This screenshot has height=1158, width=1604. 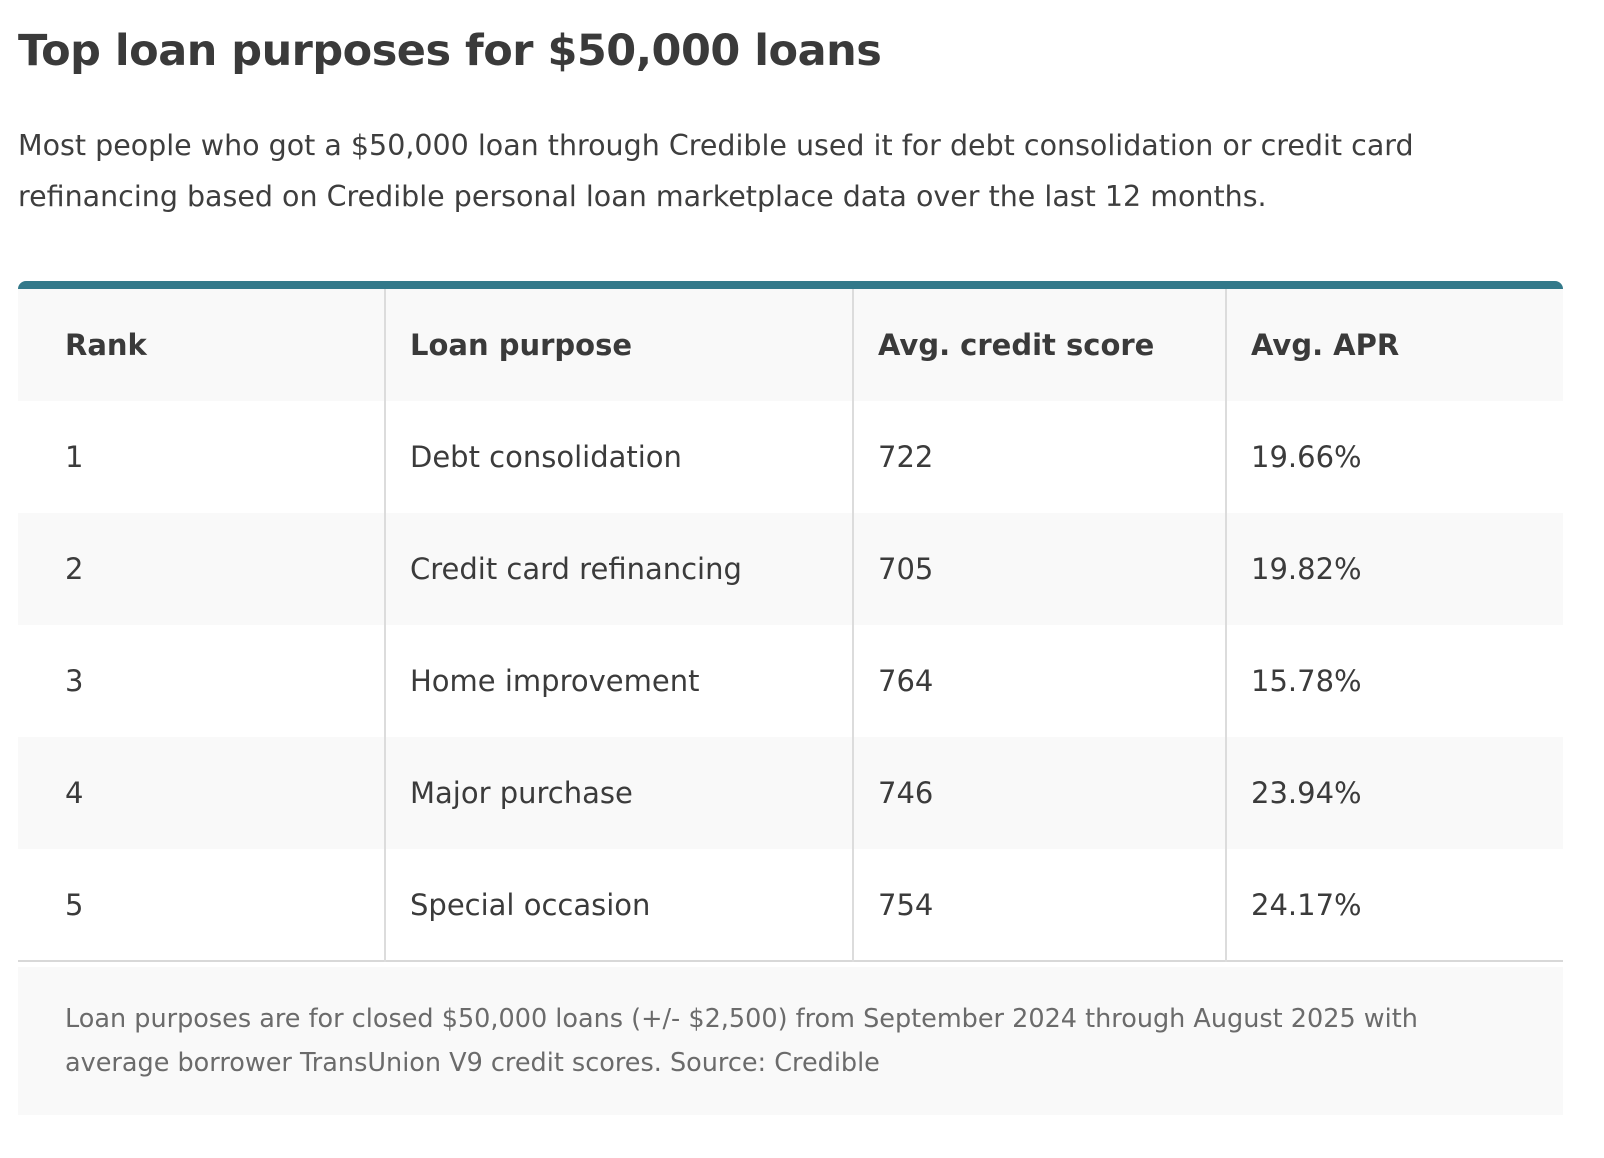 I want to click on cell-loan-purpose: Special occasion, so click(x=618, y=905).